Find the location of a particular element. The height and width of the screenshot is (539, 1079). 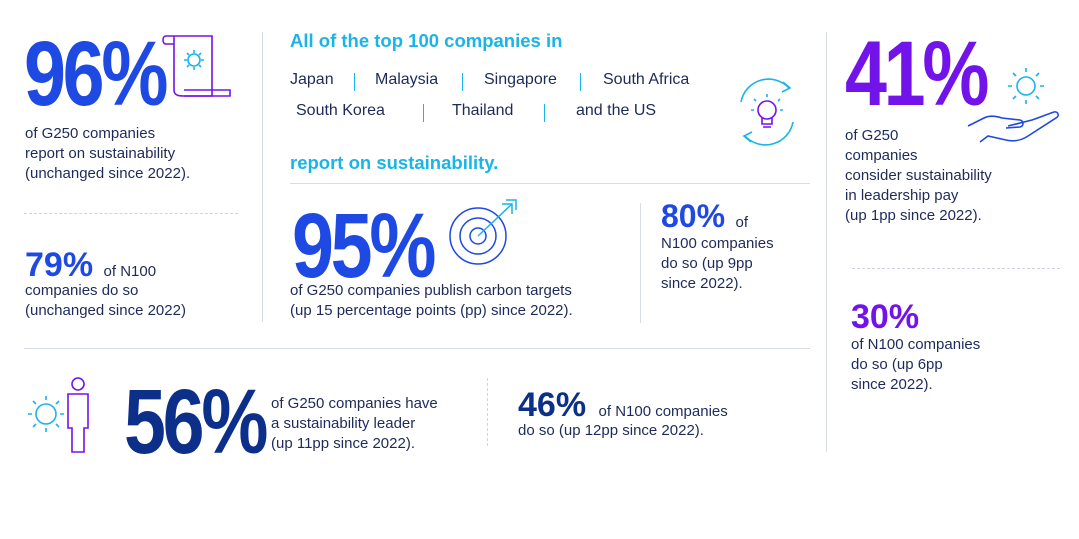

stat-95-line-1: of G250 companies publish carbon targets is located at coordinates (431, 290).